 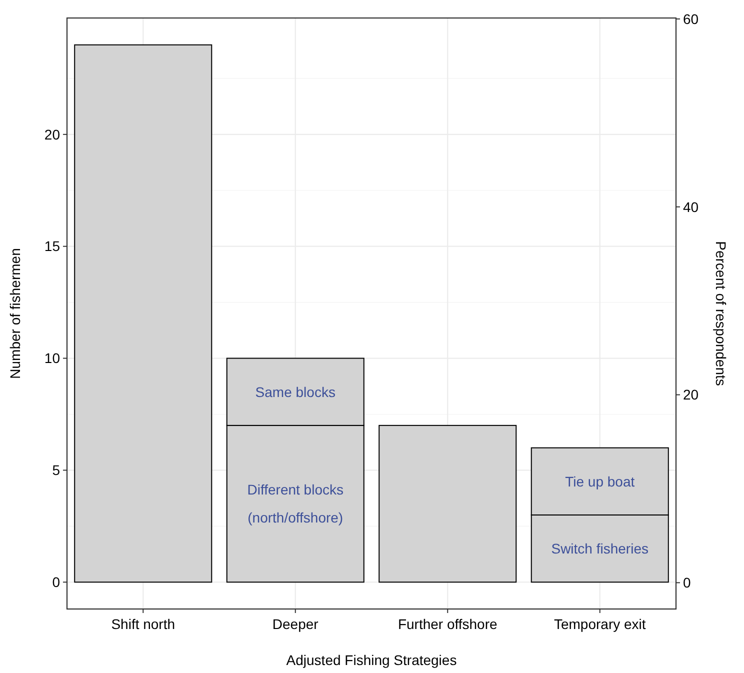 I want to click on x-tick-label: Deeper, so click(x=295, y=624).